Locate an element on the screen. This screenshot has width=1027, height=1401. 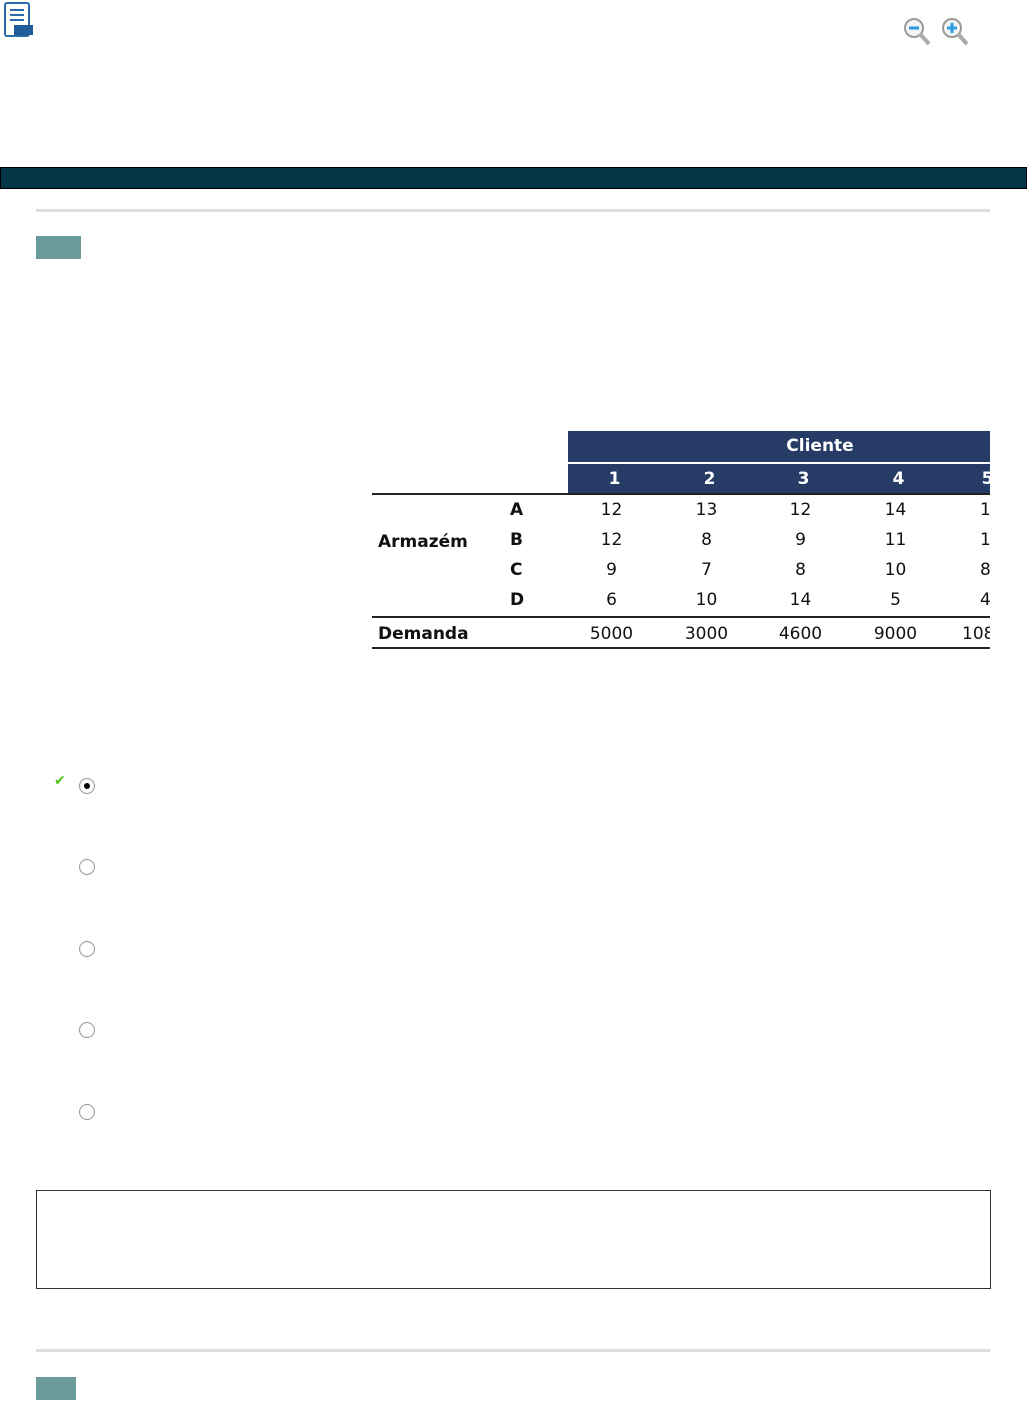
demand-cell: 4600 is located at coordinates (800, 634).